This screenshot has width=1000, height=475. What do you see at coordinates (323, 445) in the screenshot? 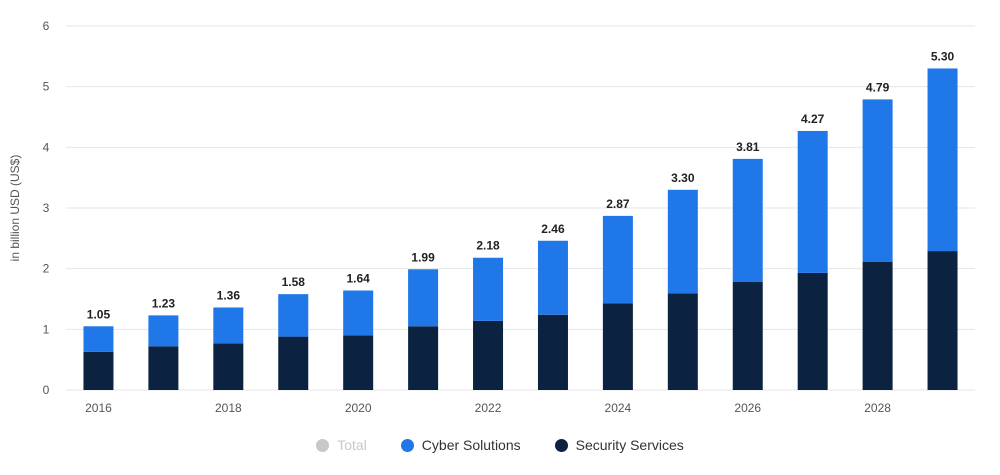
I see `legend-swatch-total` at bounding box center [323, 445].